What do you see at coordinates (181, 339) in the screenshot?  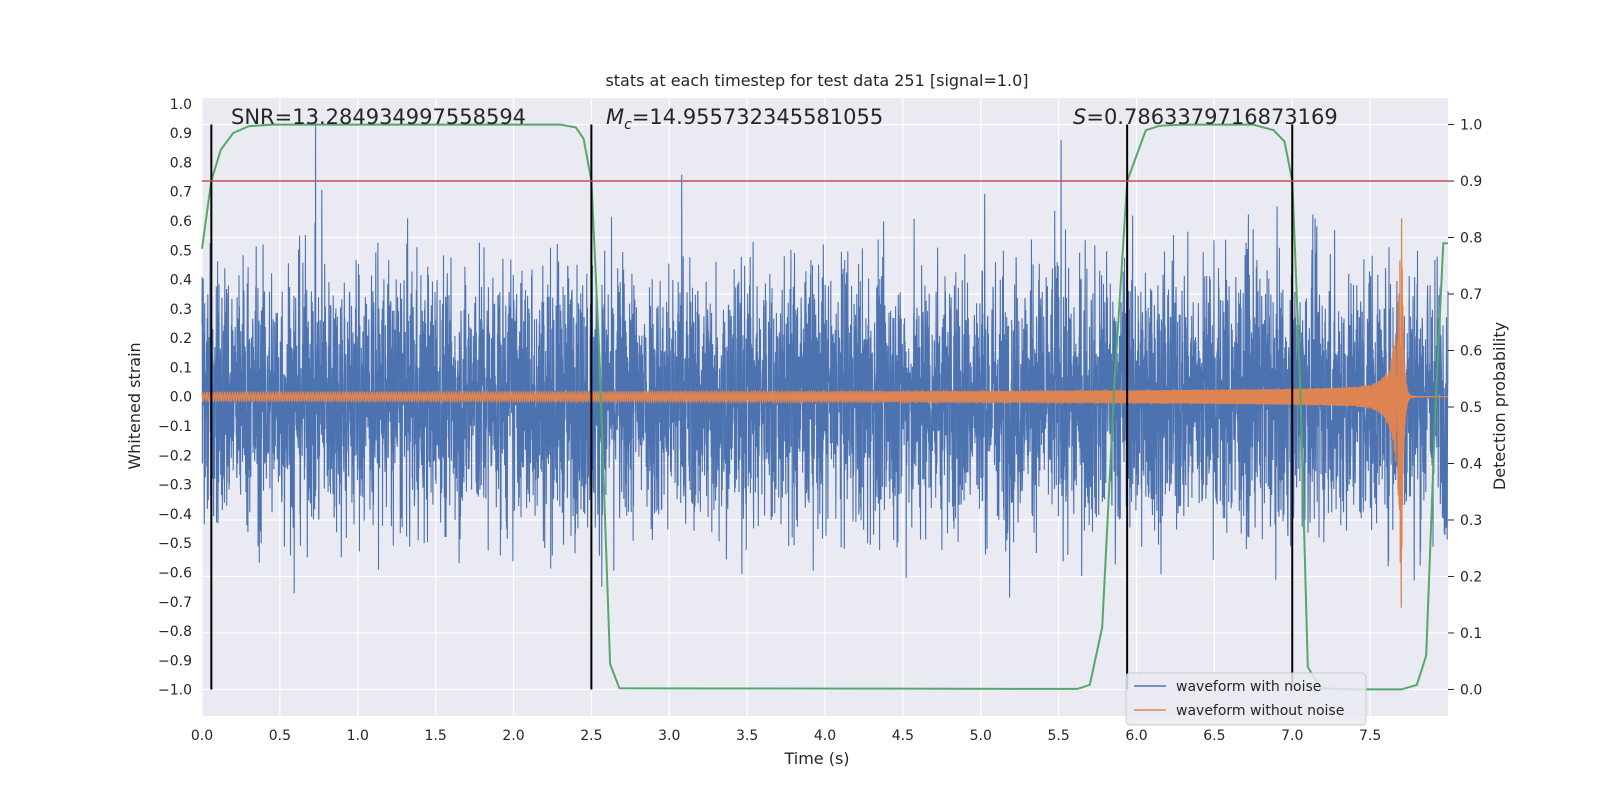 I see `y-tick-label: 0.2` at bounding box center [181, 339].